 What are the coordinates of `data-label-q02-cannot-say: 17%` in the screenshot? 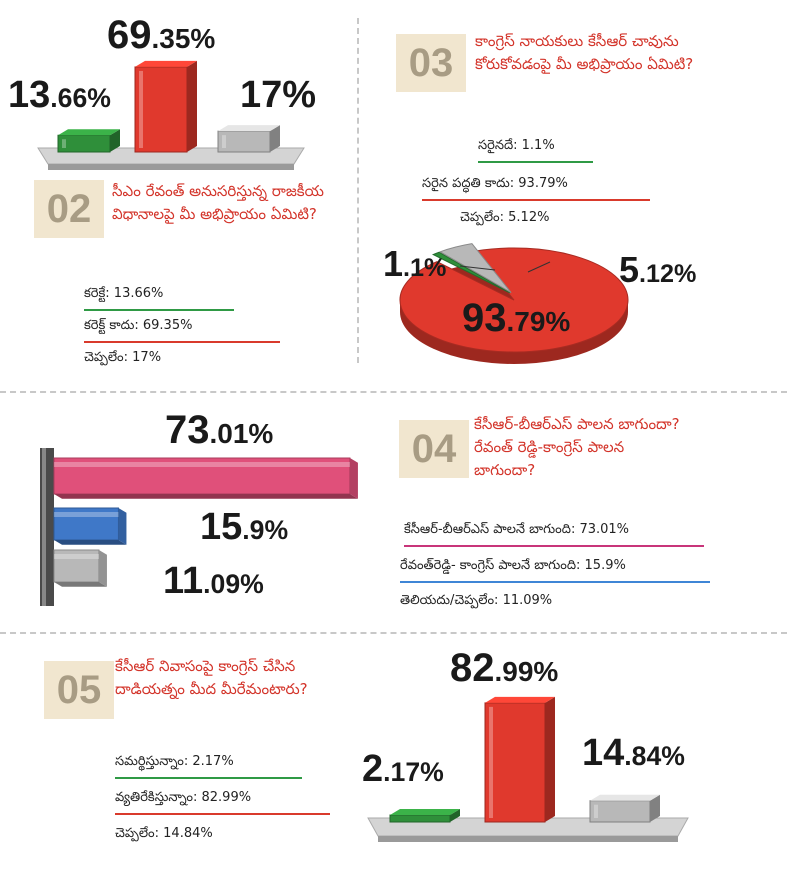 It's located at (278, 95).